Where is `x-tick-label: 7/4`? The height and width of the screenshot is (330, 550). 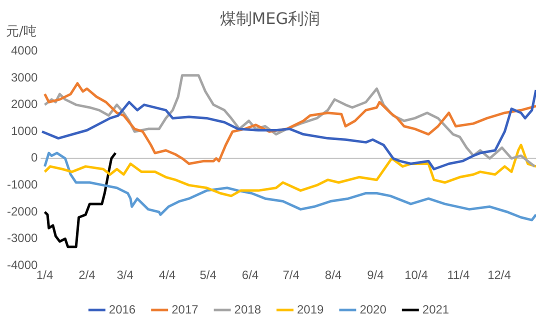 x-tick-label: 7/4 is located at coordinates (291, 275).